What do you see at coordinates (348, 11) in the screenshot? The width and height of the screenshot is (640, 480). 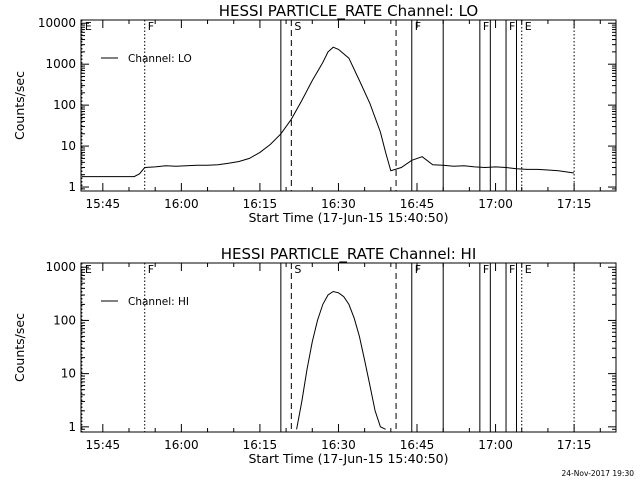 I see `chart-title: HESSI PARTICLE_RATE Channel: LO` at bounding box center [348, 11].